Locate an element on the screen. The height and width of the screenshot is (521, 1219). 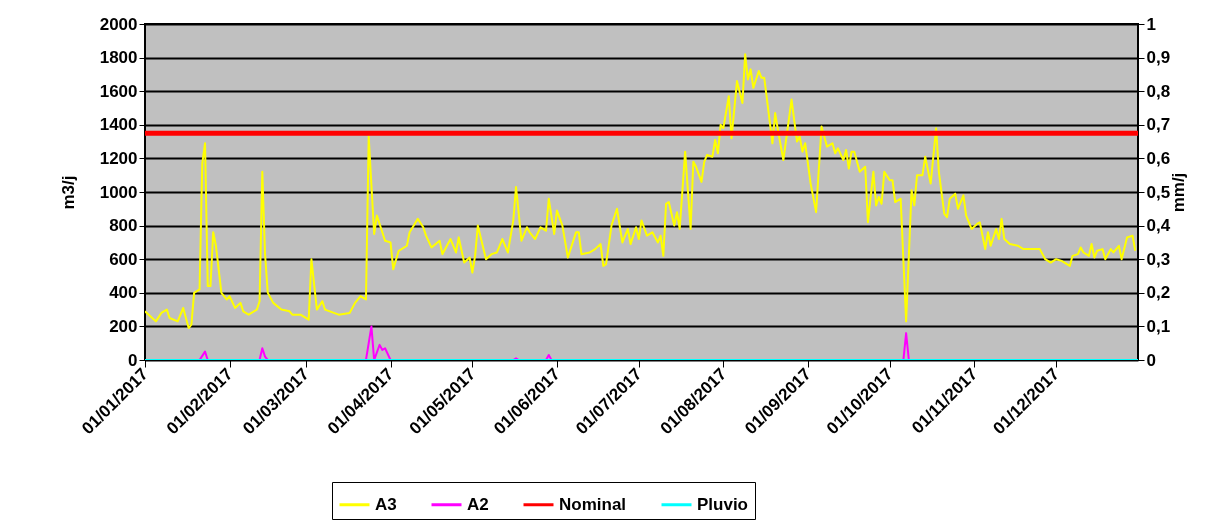
y-tick-label: 400 is located at coordinates (123, 293).